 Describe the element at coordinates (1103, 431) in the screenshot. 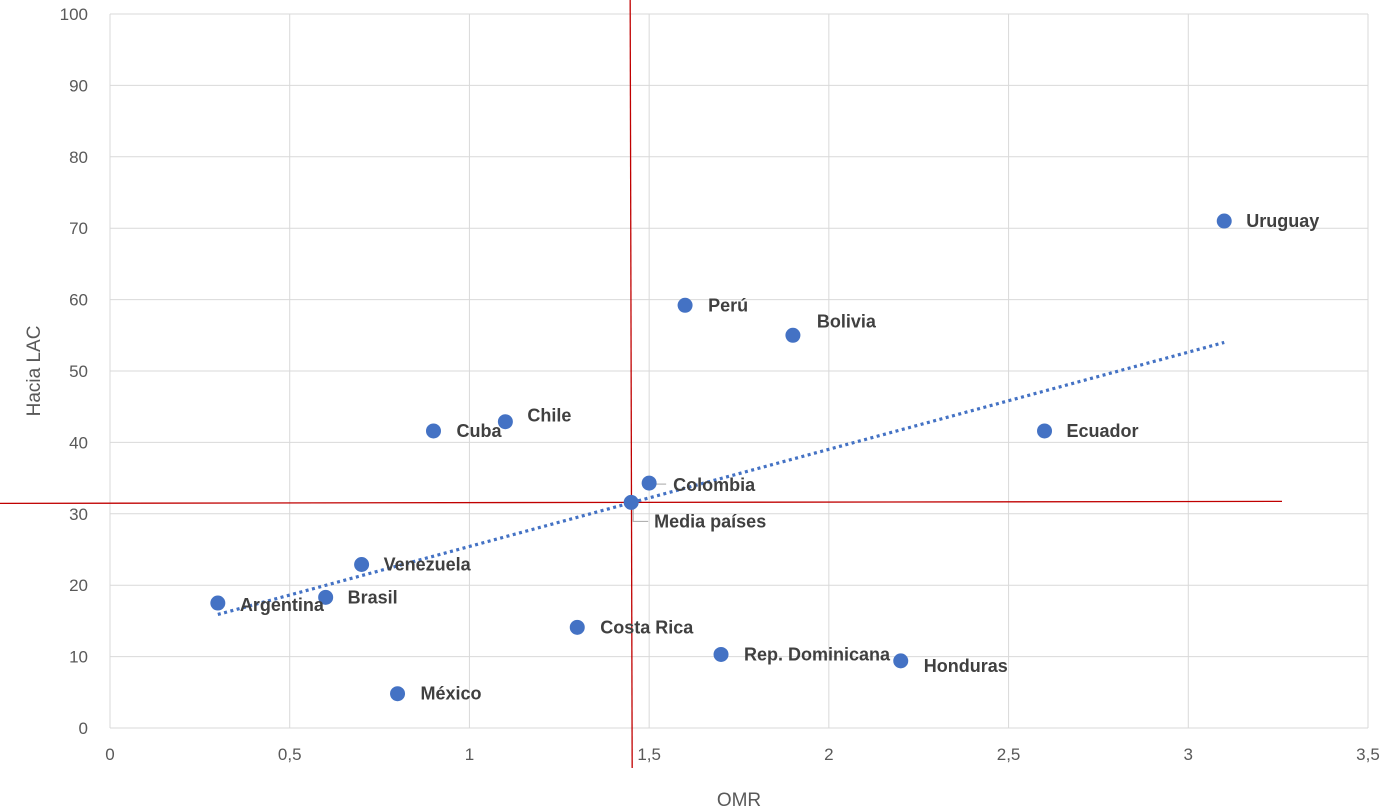

I see `point-label-5: Ecuador` at that location.